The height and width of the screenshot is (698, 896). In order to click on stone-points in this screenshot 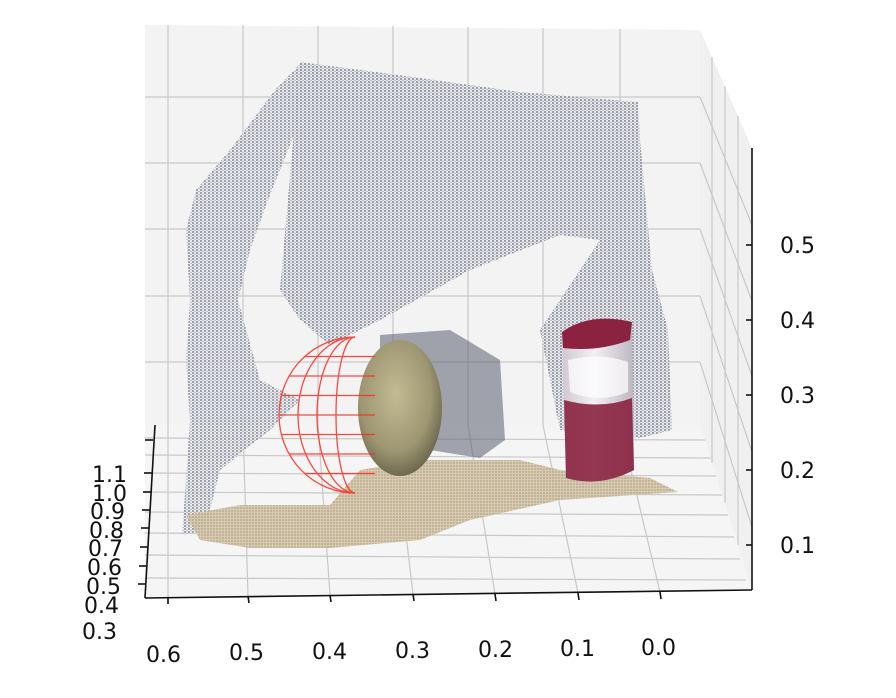, I will do `click(400, 408)`.